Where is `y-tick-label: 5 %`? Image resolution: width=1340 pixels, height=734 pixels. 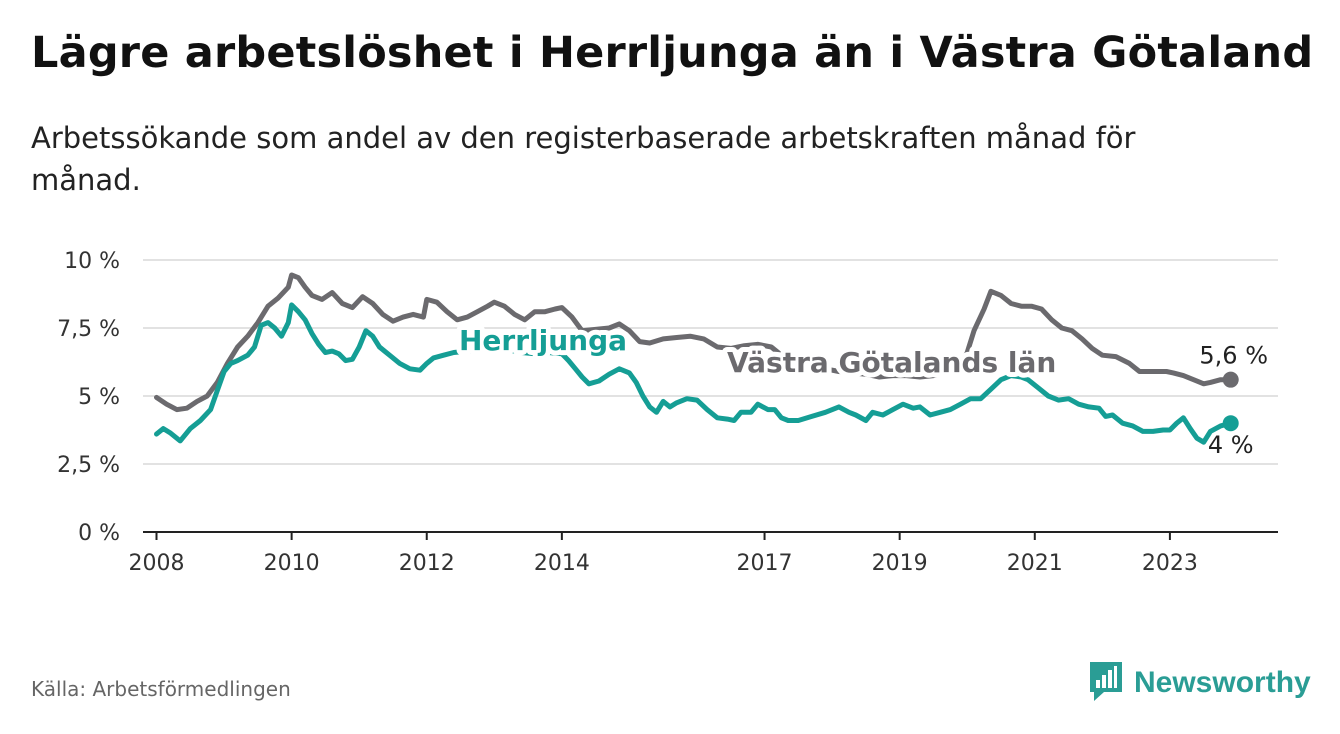
y-tick-label: 5 % is located at coordinates (99, 397).